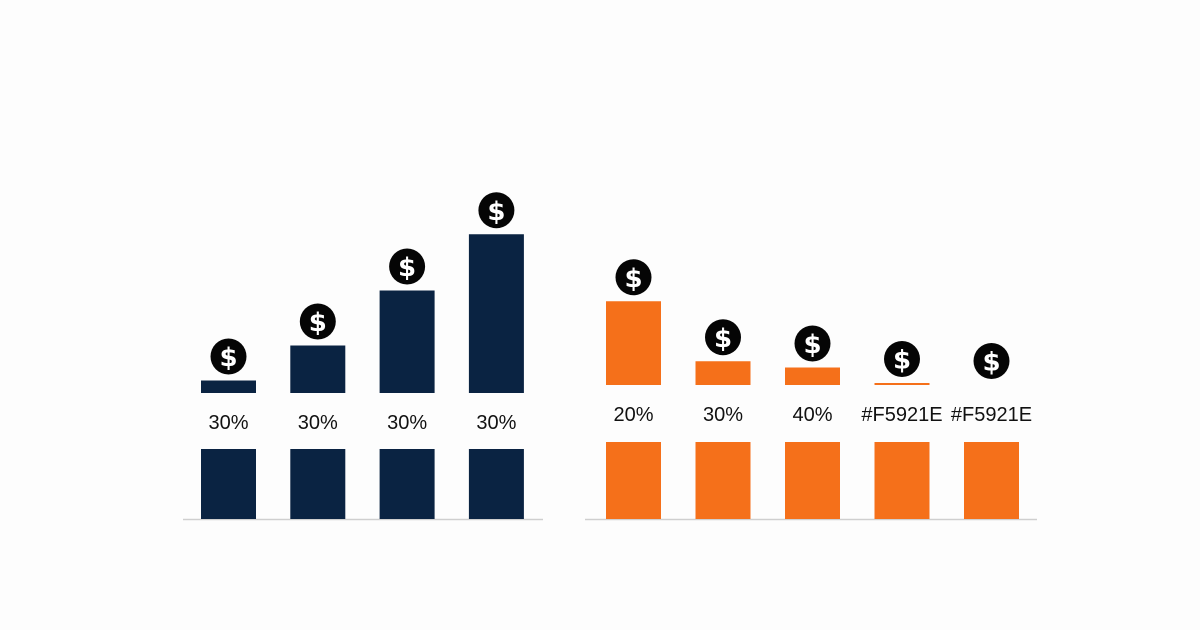  I want to click on bar-label-2-1: 20%, so click(633, 415).